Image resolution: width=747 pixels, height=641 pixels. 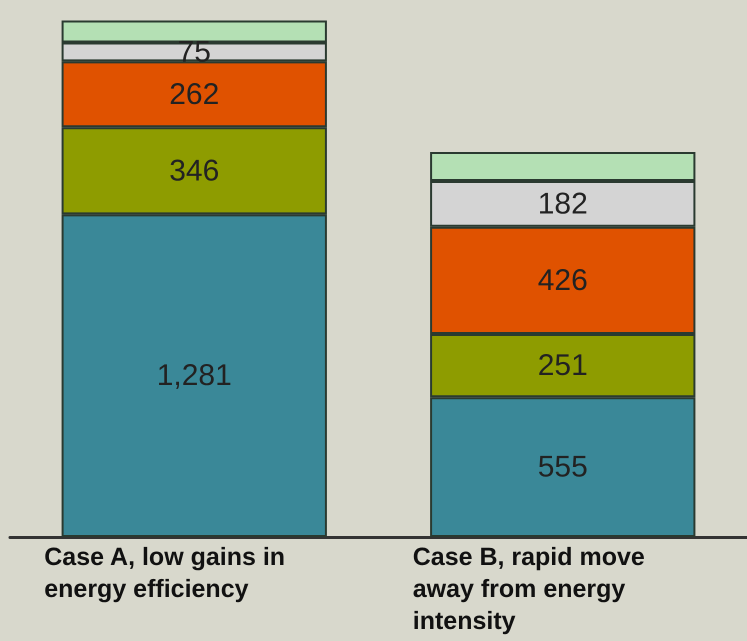 What do you see at coordinates (194, 94) in the screenshot?
I see `data-label: 262` at bounding box center [194, 94].